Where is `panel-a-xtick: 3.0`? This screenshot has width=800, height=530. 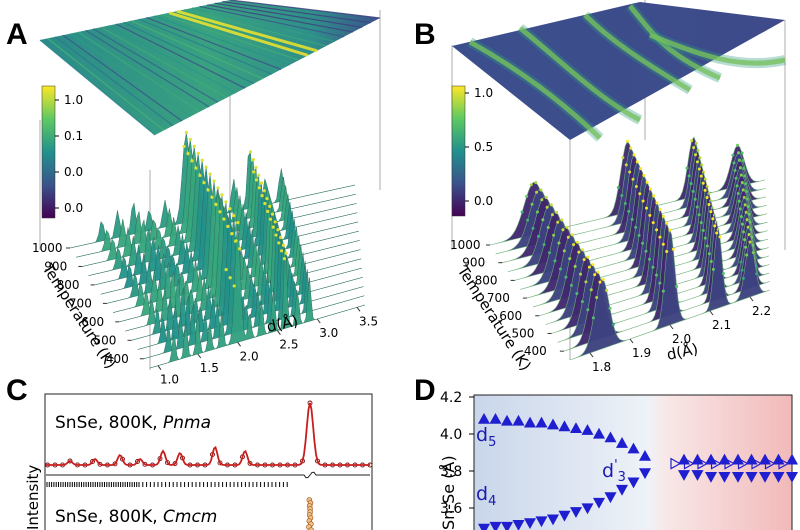 panel-a-xtick: 3.0 is located at coordinates (328, 333).